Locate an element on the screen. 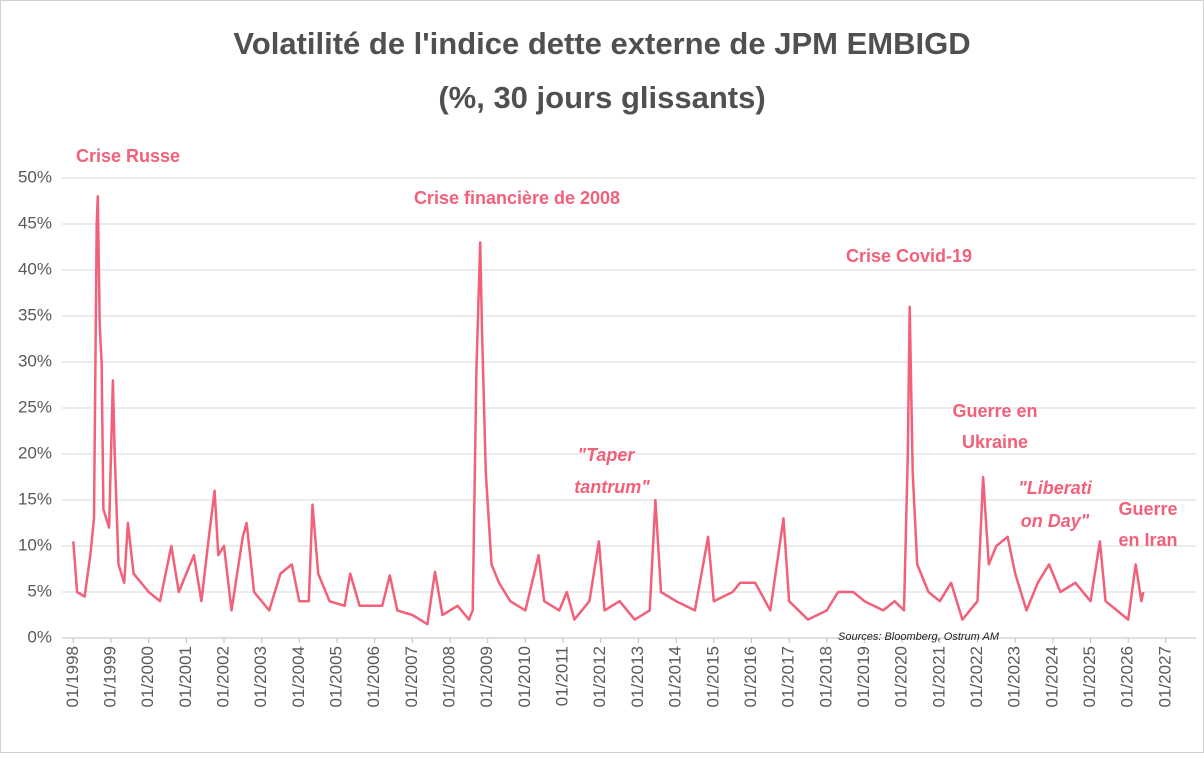  x-tick-label: 01/2016 is located at coordinates (750, 676).